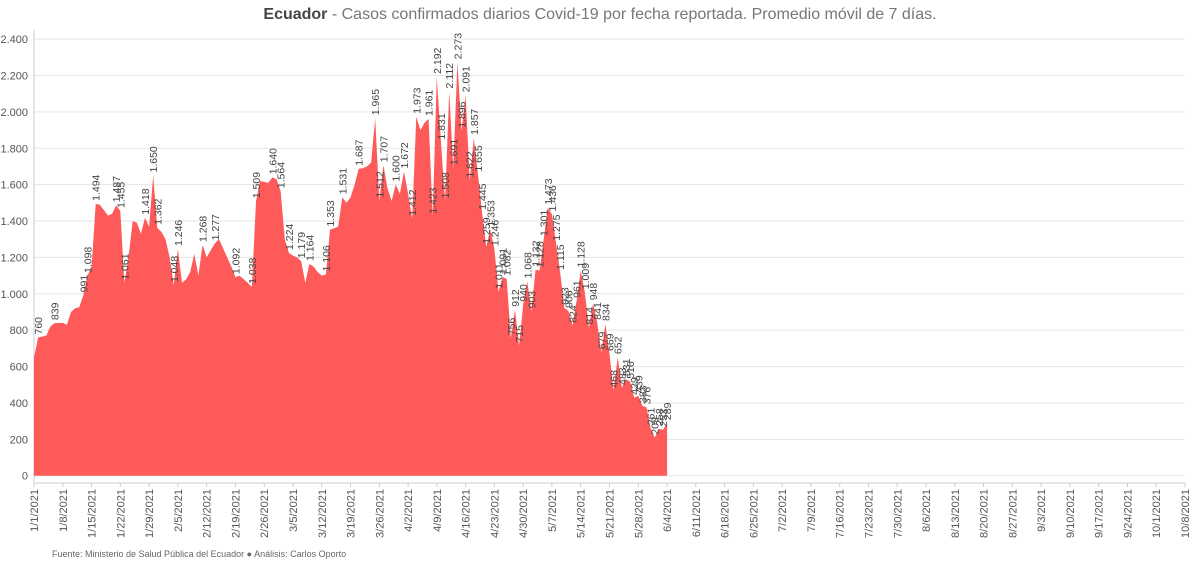 This screenshot has height=561, width=1200. What do you see at coordinates (615, 379) in the screenshot?
I see `data-label: 468` at bounding box center [615, 379].